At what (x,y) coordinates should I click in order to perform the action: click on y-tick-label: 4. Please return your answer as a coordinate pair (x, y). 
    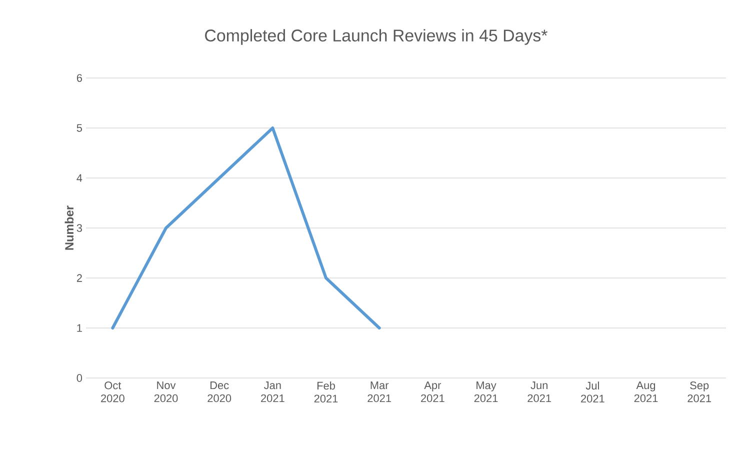
    Looking at the image, I should click on (79, 178).